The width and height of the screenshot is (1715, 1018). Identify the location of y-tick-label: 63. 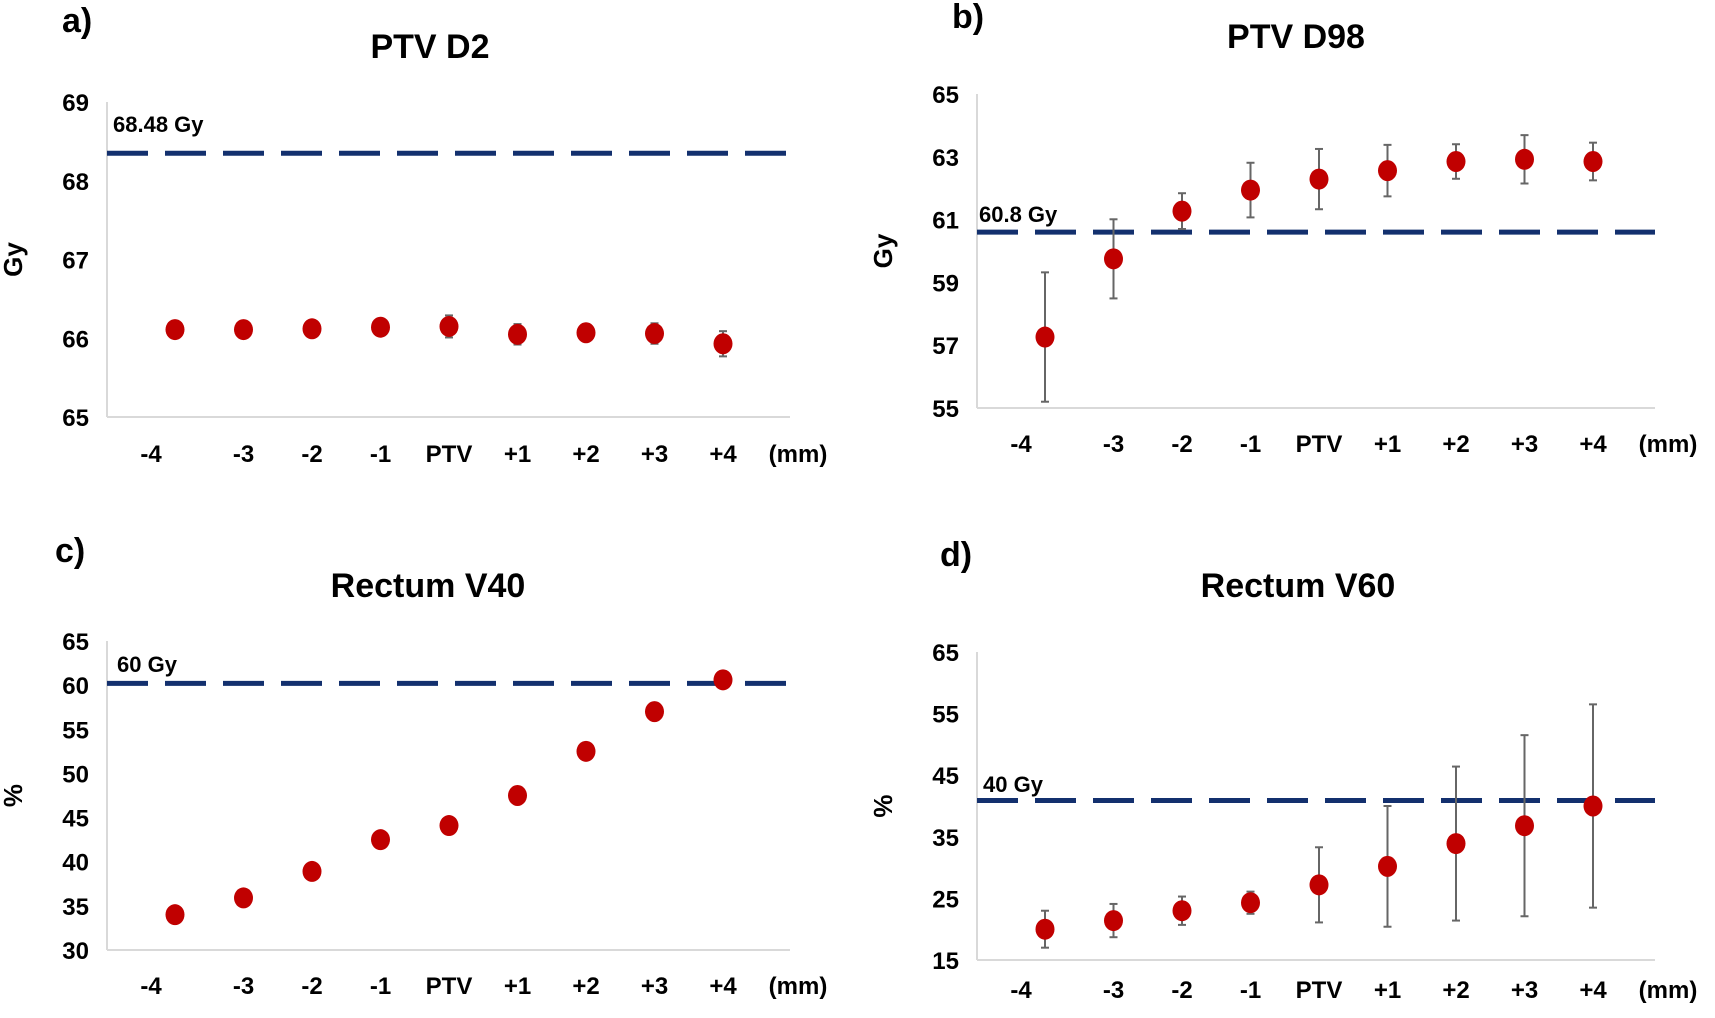
(945, 158).